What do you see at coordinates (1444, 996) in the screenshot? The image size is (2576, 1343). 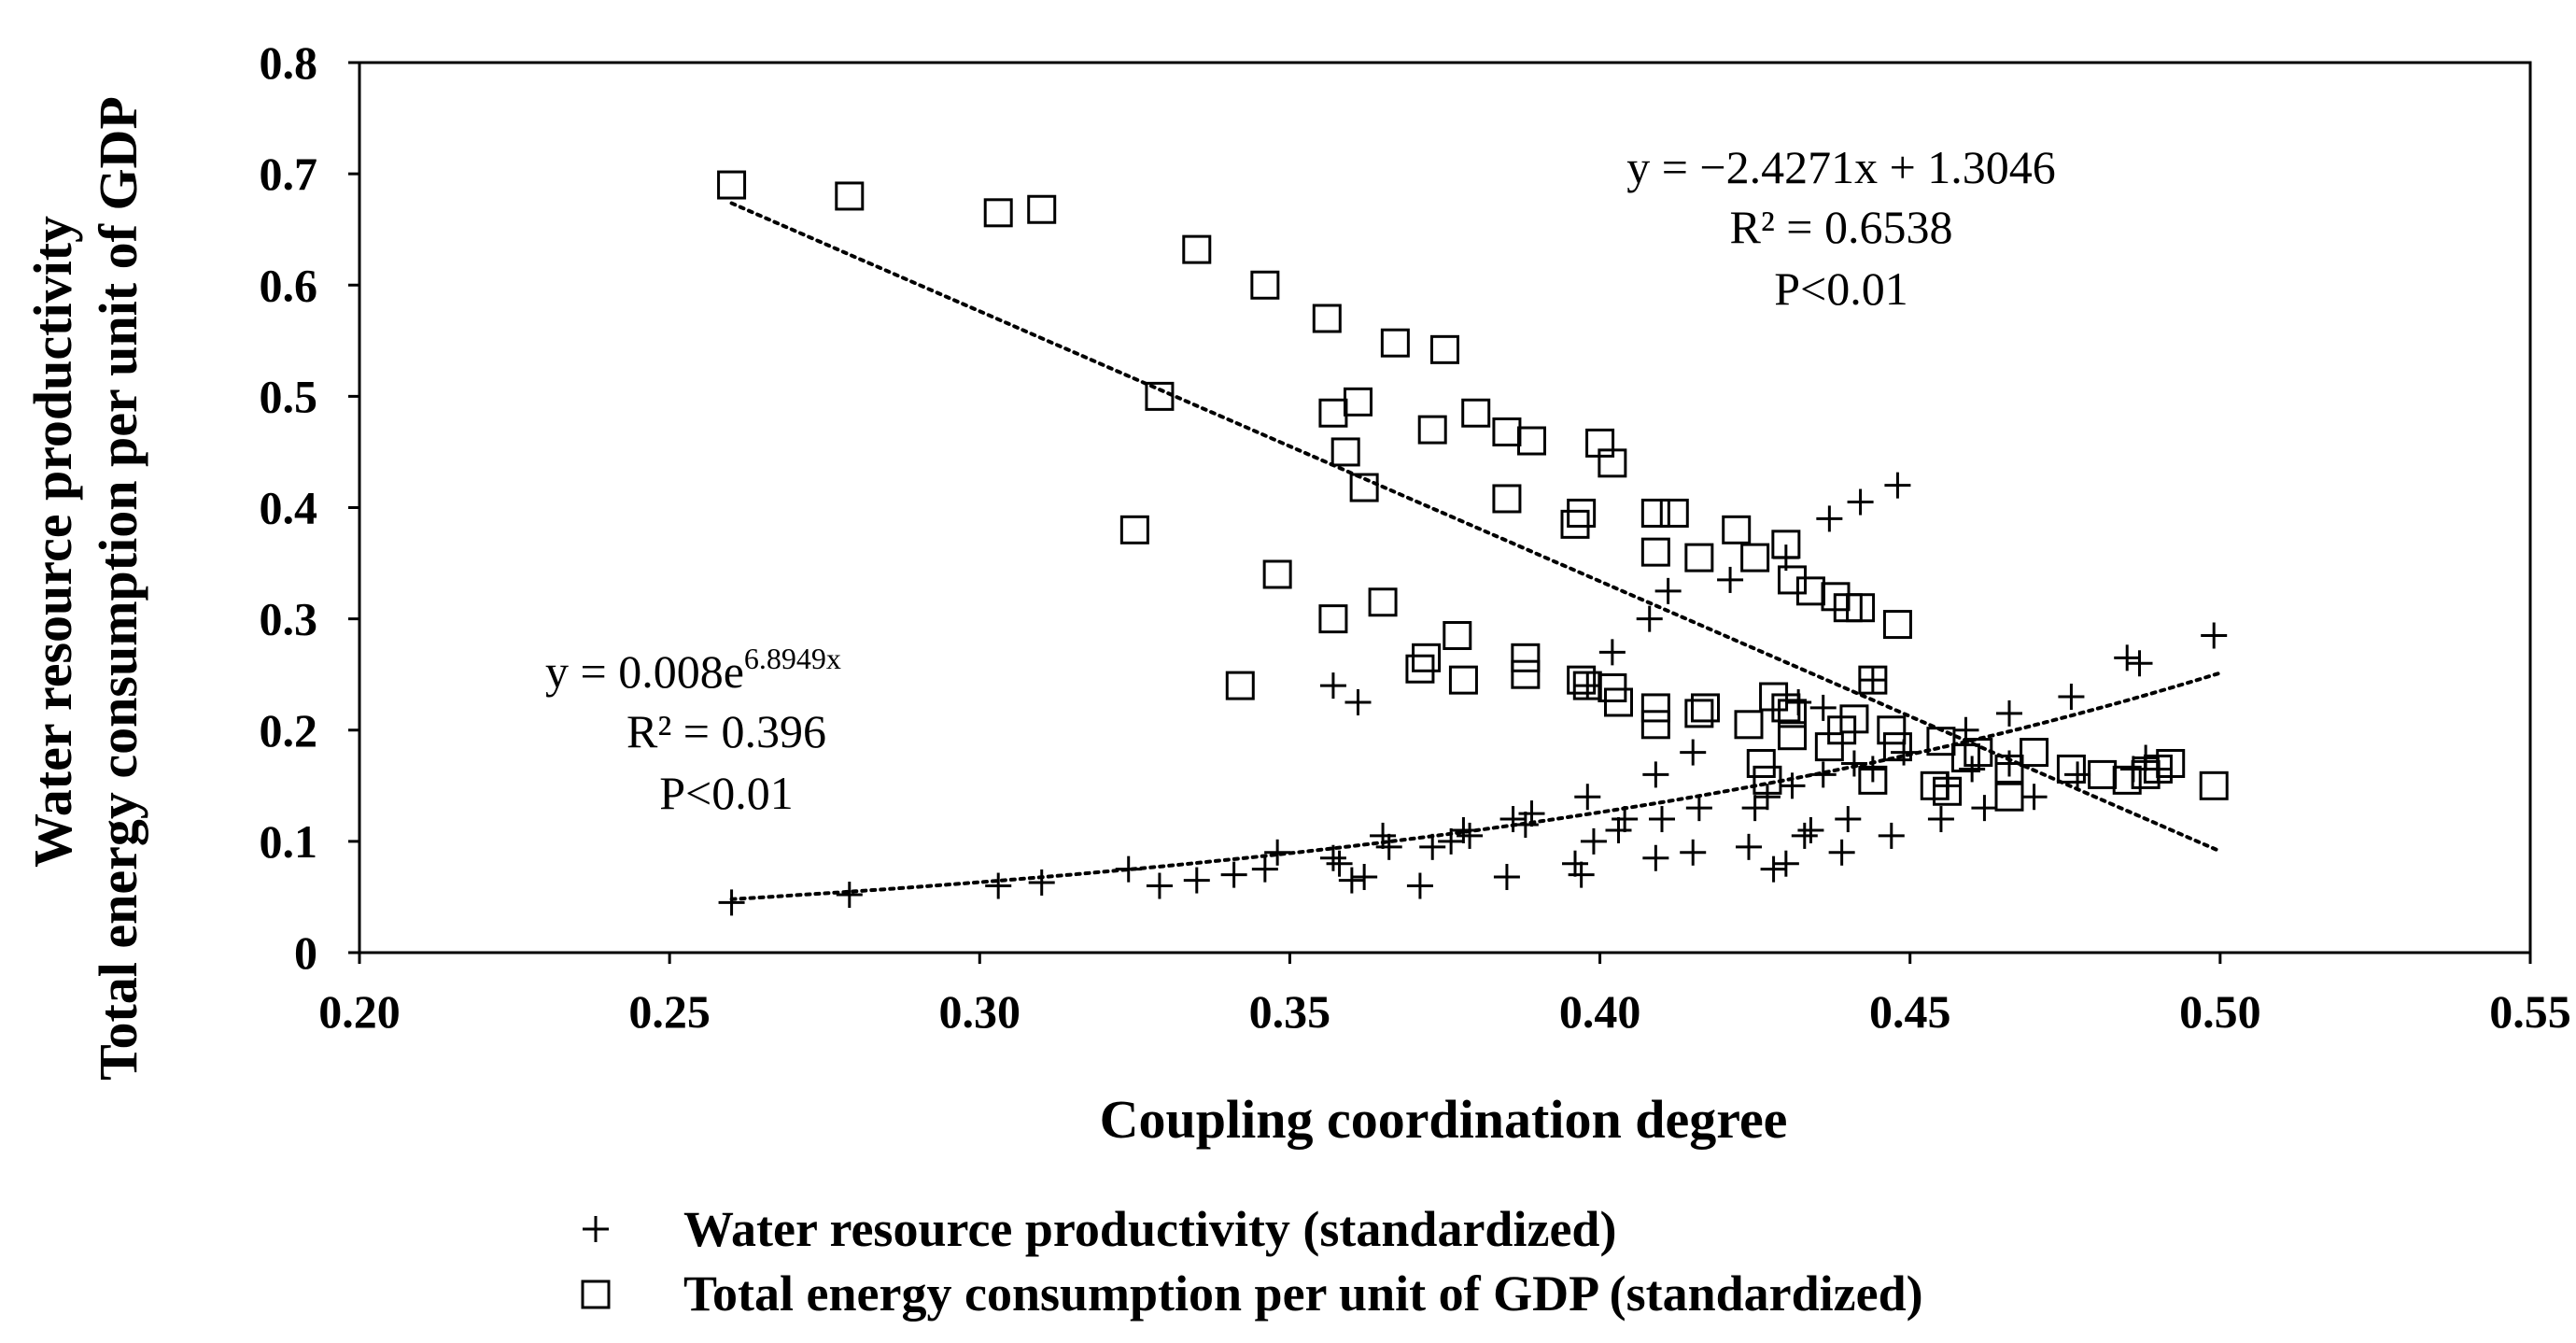 I see `x-axis-ticks: 0.20 0.25 0.30 0.35 0.40 0.45 0.50 0.55` at bounding box center [1444, 996].